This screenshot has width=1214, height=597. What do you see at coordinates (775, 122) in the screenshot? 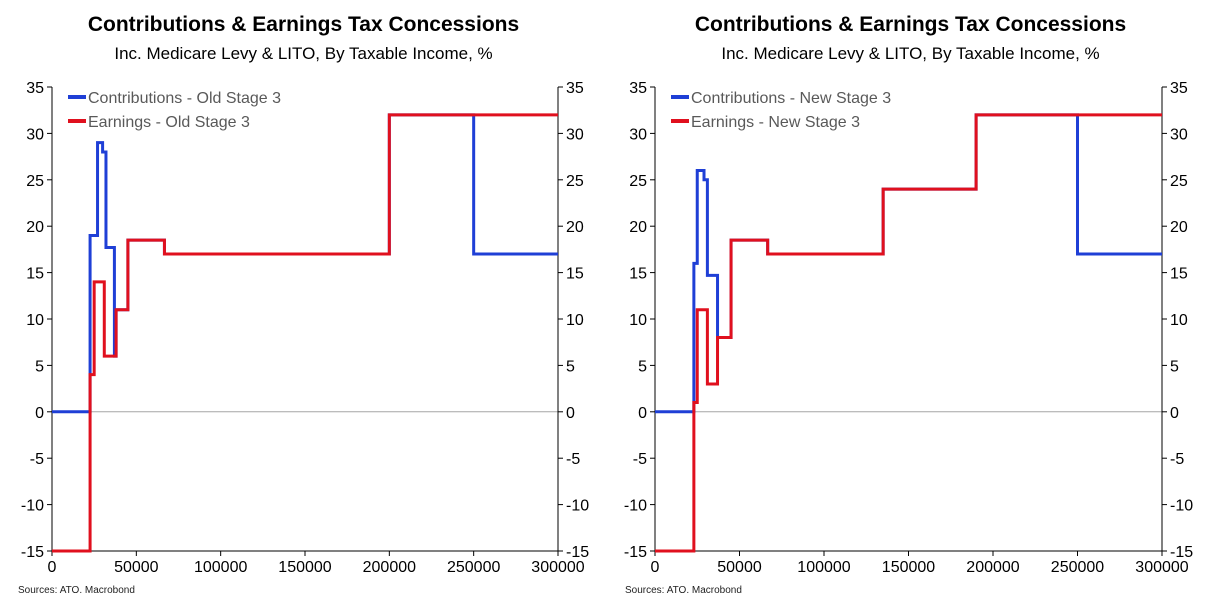
I see `legend-label: Earnings - New Stage 3` at bounding box center [775, 122].